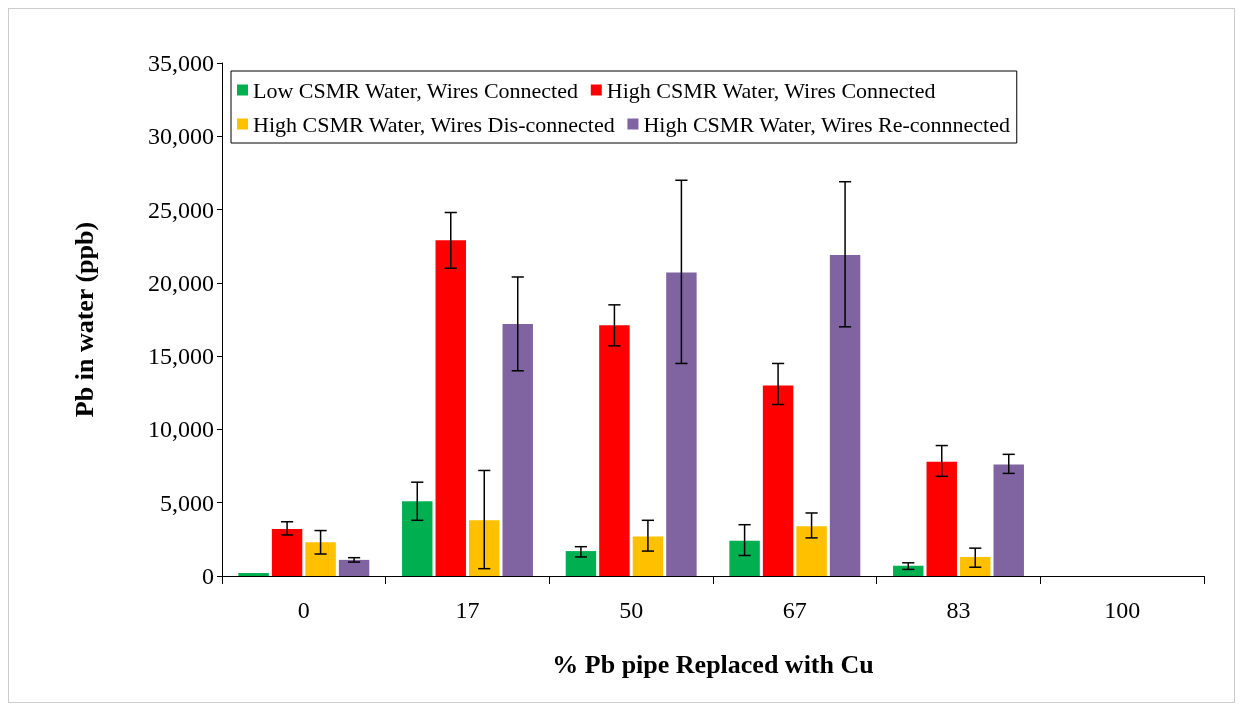 The height and width of the screenshot is (711, 1243). What do you see at coordinates (794, 610) in the screenshot?
I see `x-tick-label: 67` at bounding box center [794, 610].